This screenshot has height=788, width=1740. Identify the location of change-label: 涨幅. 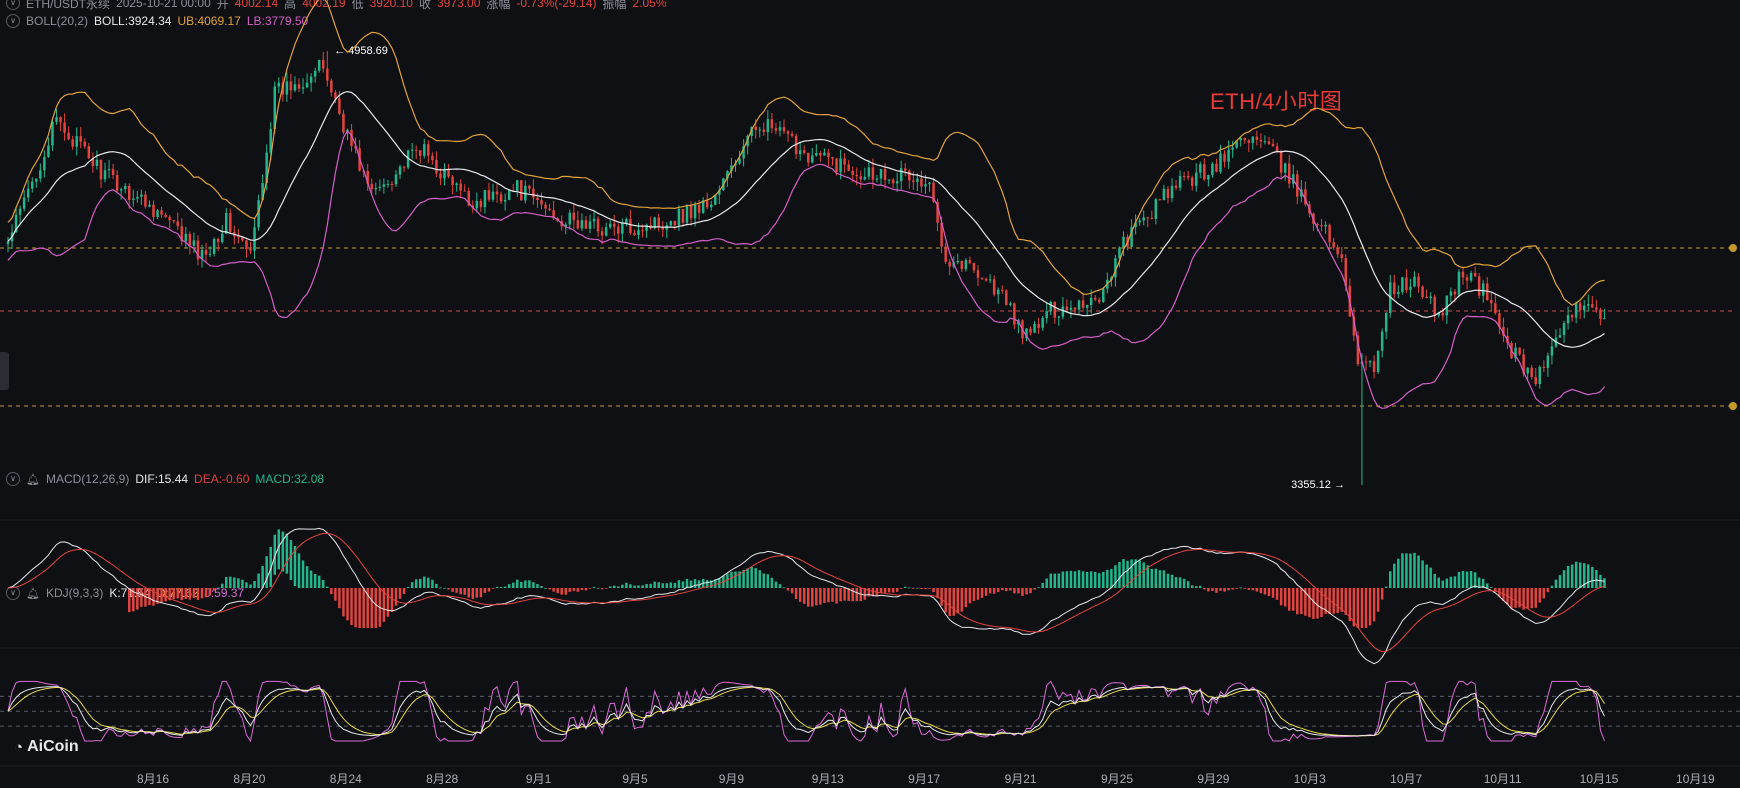
(498, 5).